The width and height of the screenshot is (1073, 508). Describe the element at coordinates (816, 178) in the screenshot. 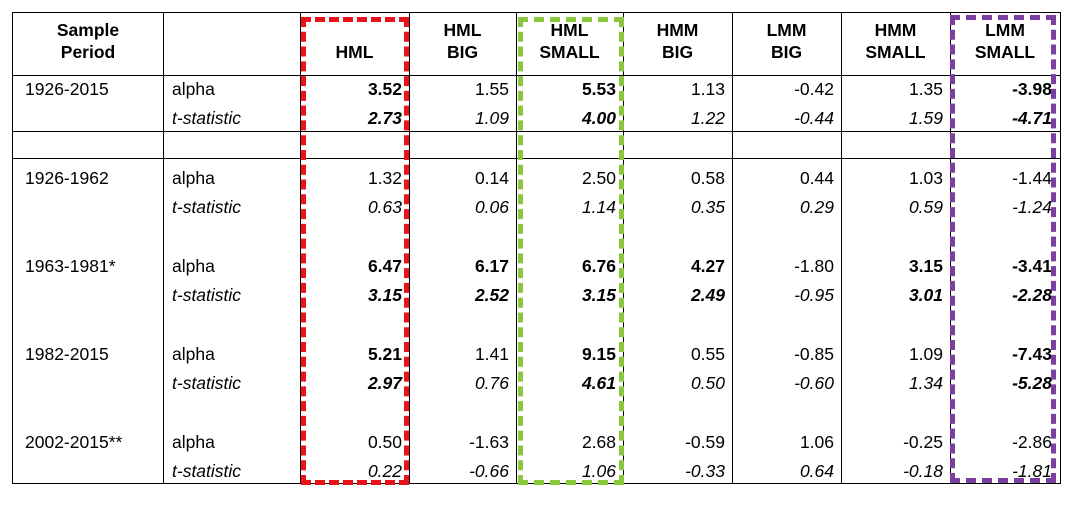

I see `value-cell: 0.44` at that location.